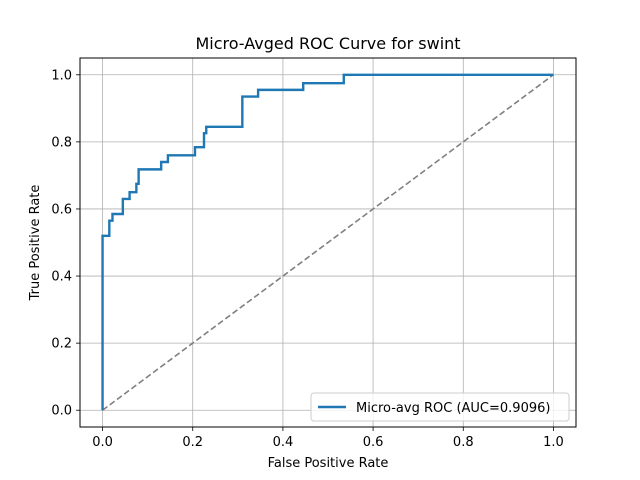  What do you see at coordinates (61, 411) in the screenshot?
I see `y-tick-label: 0.0` at bounding box center [61, 411].